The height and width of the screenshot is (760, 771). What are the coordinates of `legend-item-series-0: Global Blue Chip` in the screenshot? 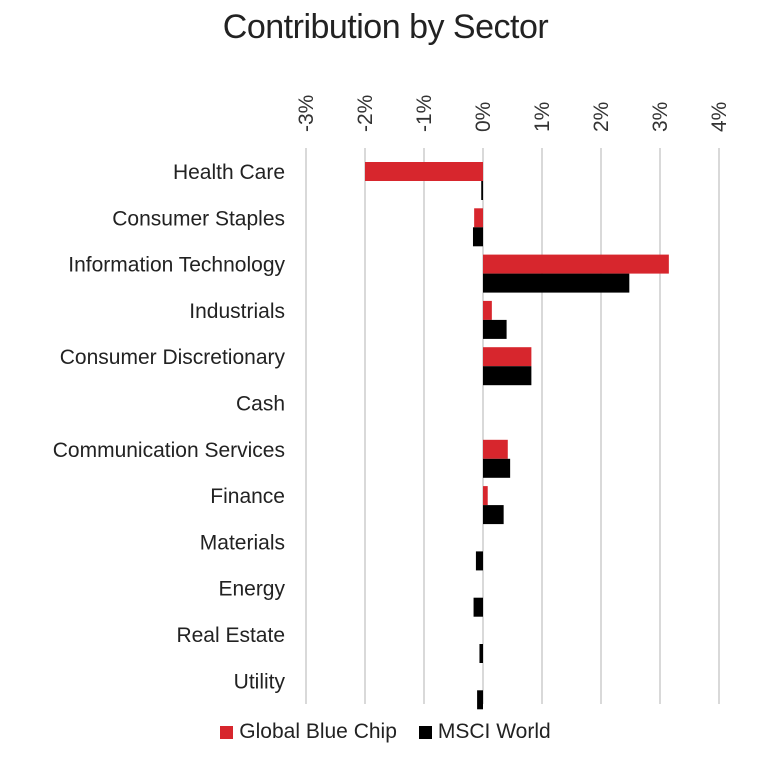 It's located at (308, 732).